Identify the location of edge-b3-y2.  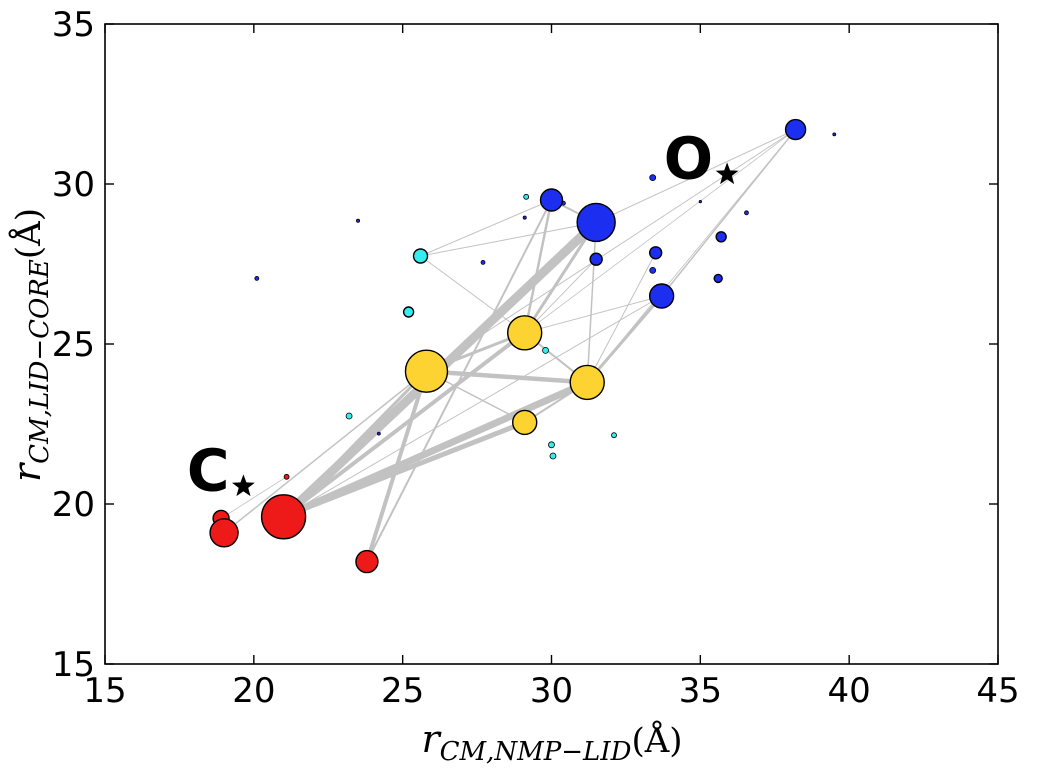
(660, 231).